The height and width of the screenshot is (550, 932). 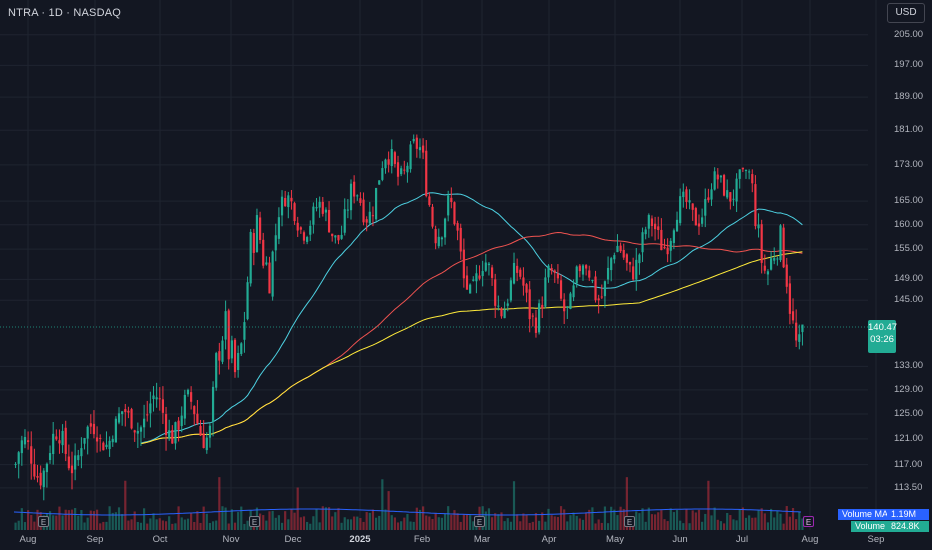 I want to click on price-tick-label: 165.00, so click(x=909, y=201).